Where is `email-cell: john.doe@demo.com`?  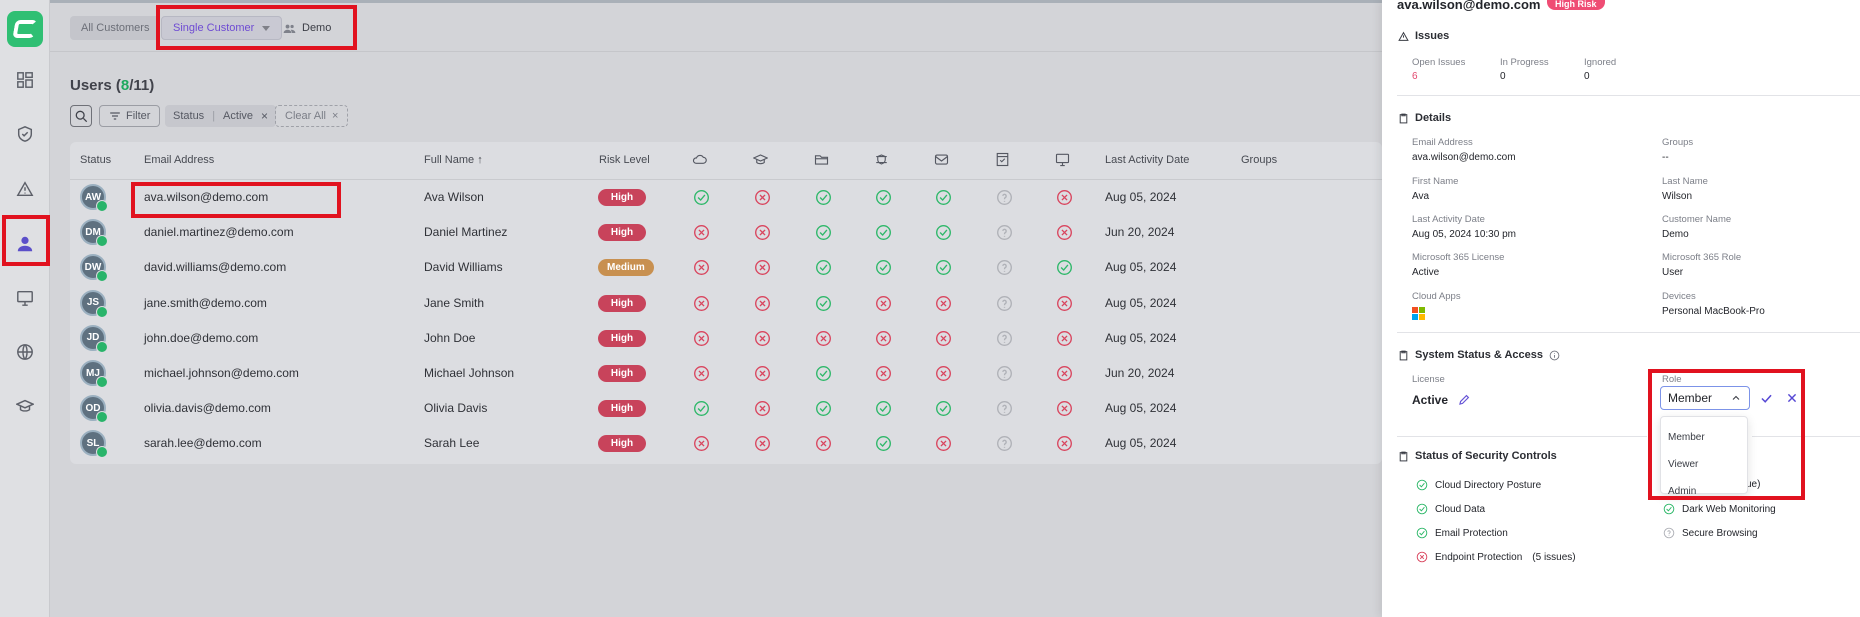
email-cell: john.doe@demo.com is located at coordinates (201, 337).